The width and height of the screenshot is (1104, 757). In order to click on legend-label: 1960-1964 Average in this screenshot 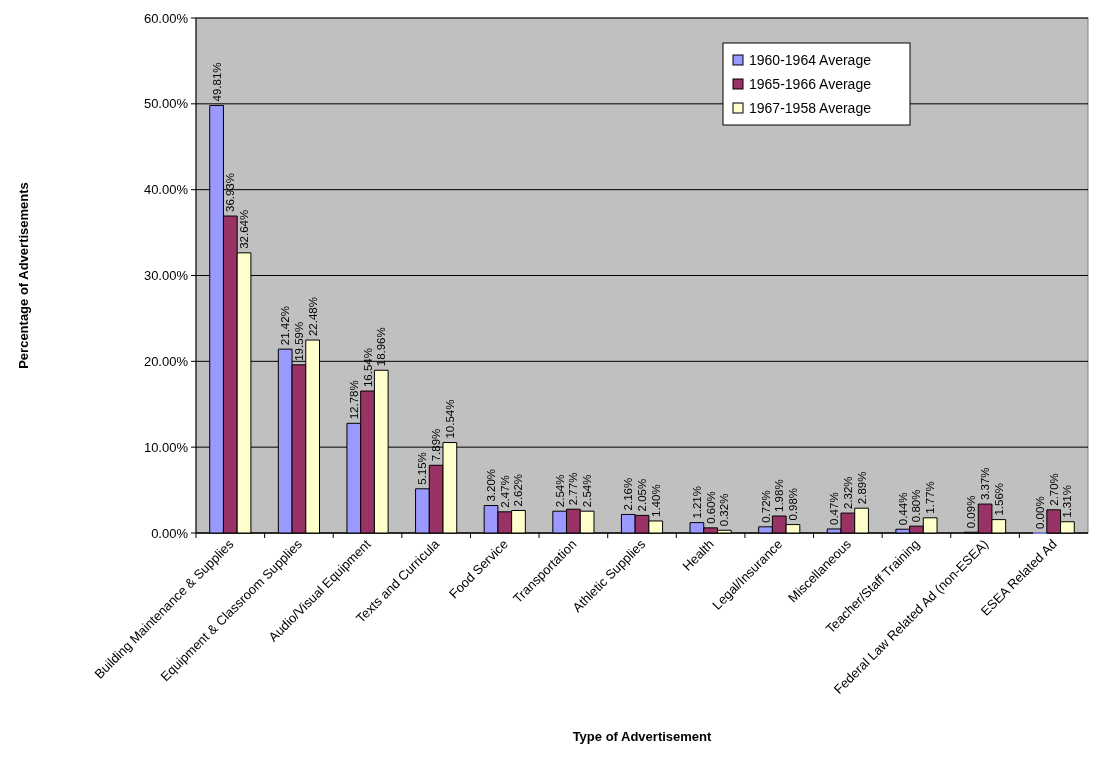, I will do `click(810, 59)`.